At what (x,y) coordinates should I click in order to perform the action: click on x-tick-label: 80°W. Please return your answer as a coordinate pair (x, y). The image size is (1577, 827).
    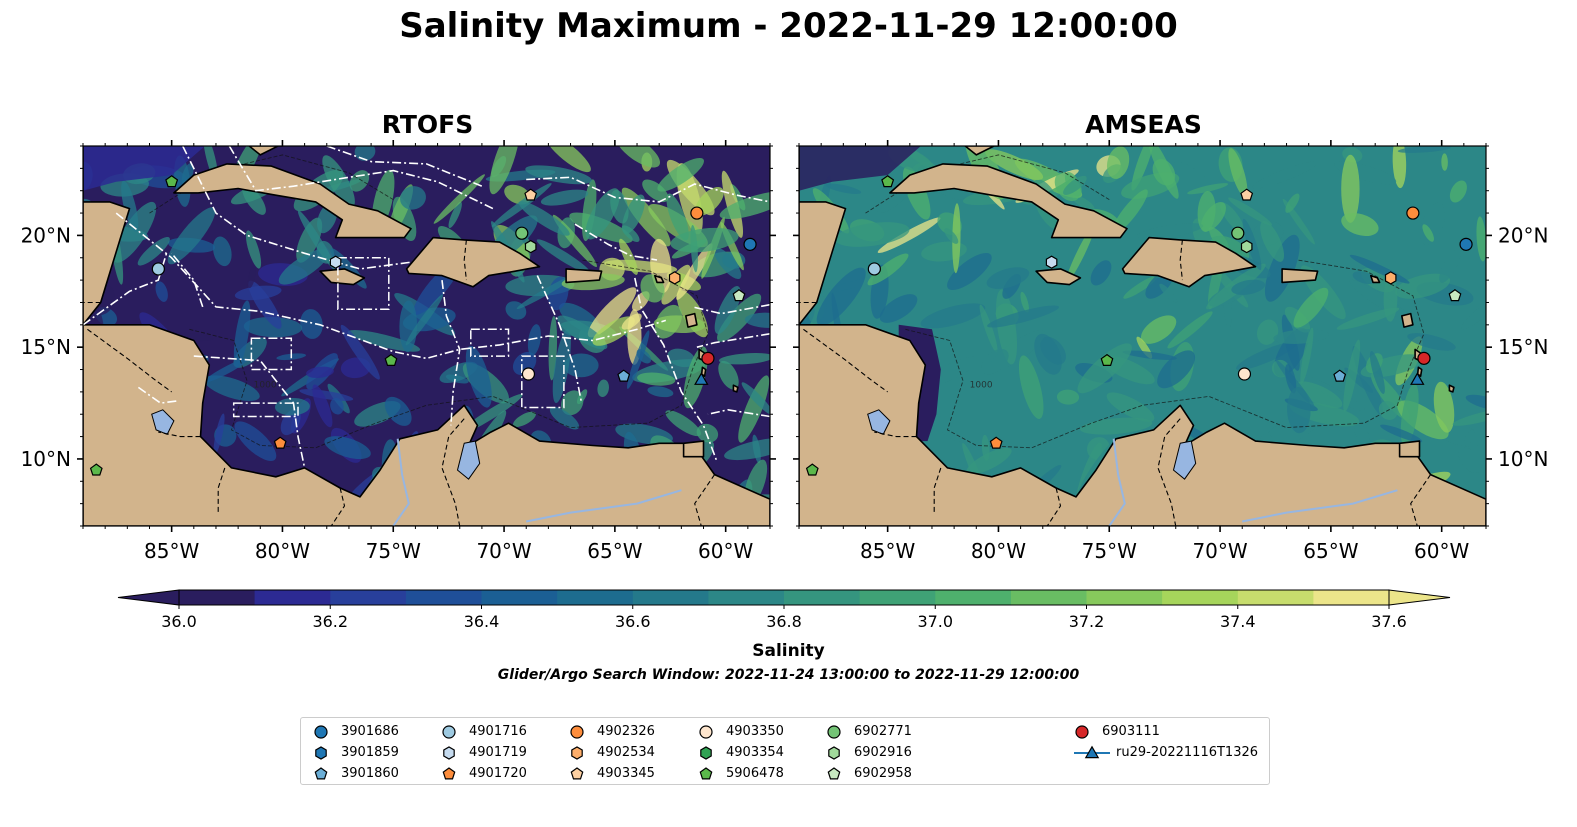
    Looking at the image, I should click on (998, 551).